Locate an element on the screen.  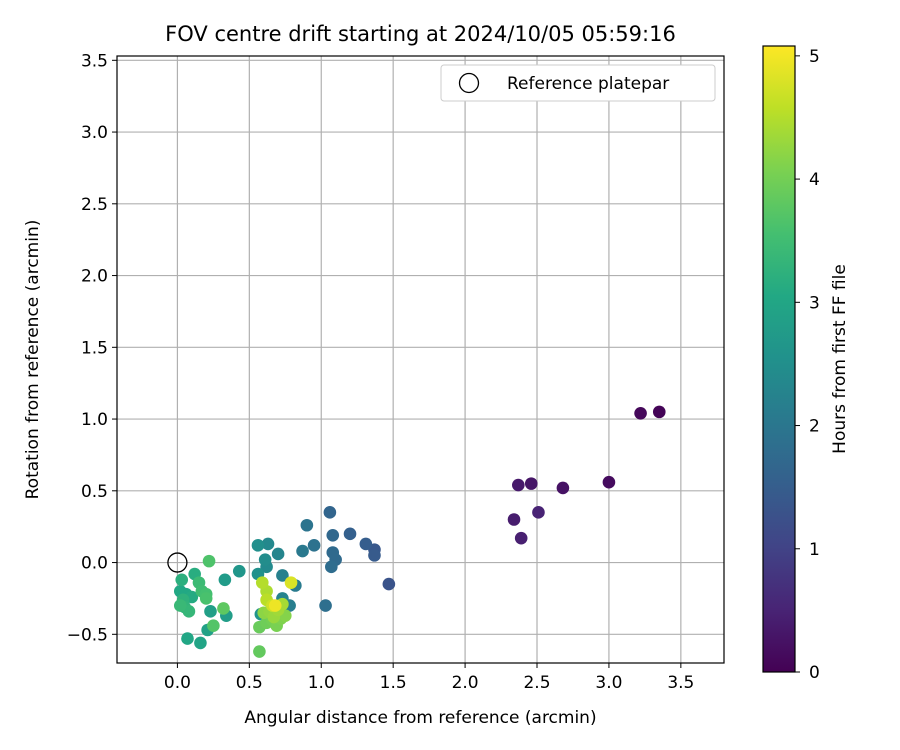
legend: Reference platepar is located at coordinates (578, 83).